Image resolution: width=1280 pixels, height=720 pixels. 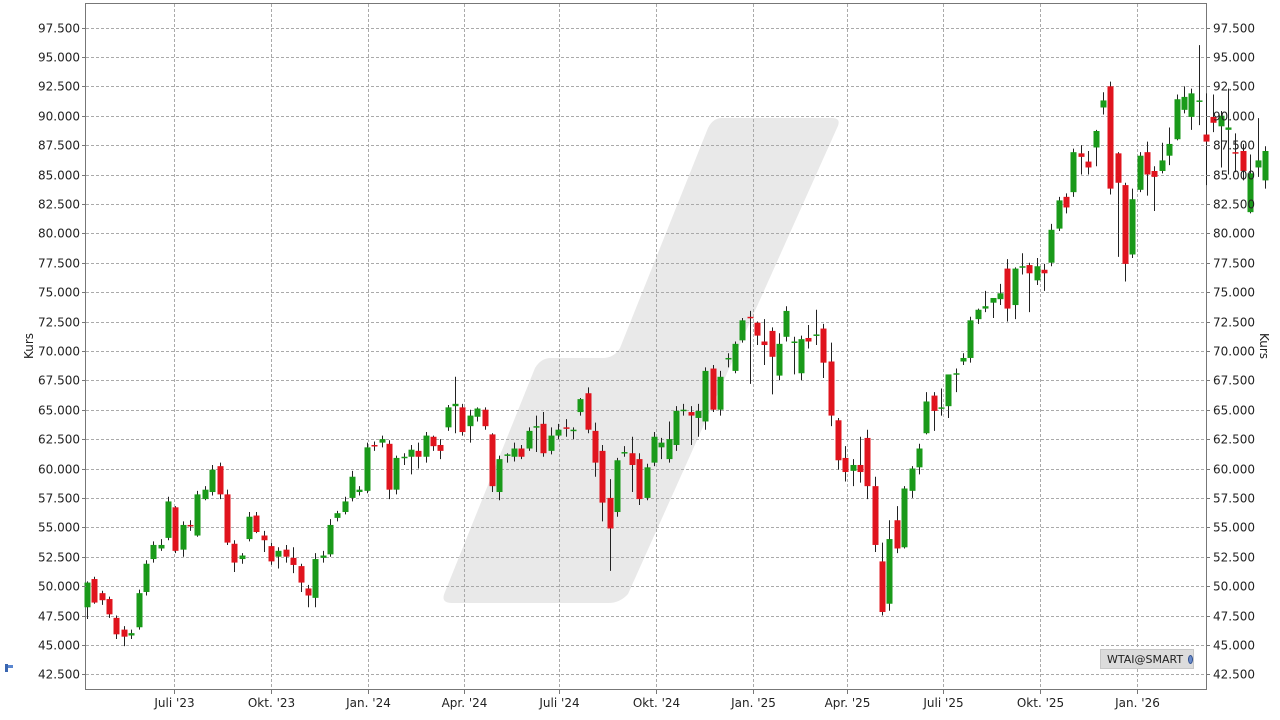 What do you see at coordinates (1234, 87) in the screenshot?
I see `y-tick-label-right: 92.500` at bounding box center [1234, 87].